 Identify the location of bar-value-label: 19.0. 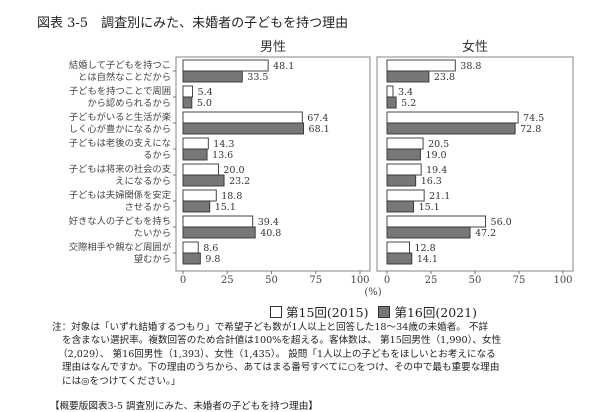
(435, 155).